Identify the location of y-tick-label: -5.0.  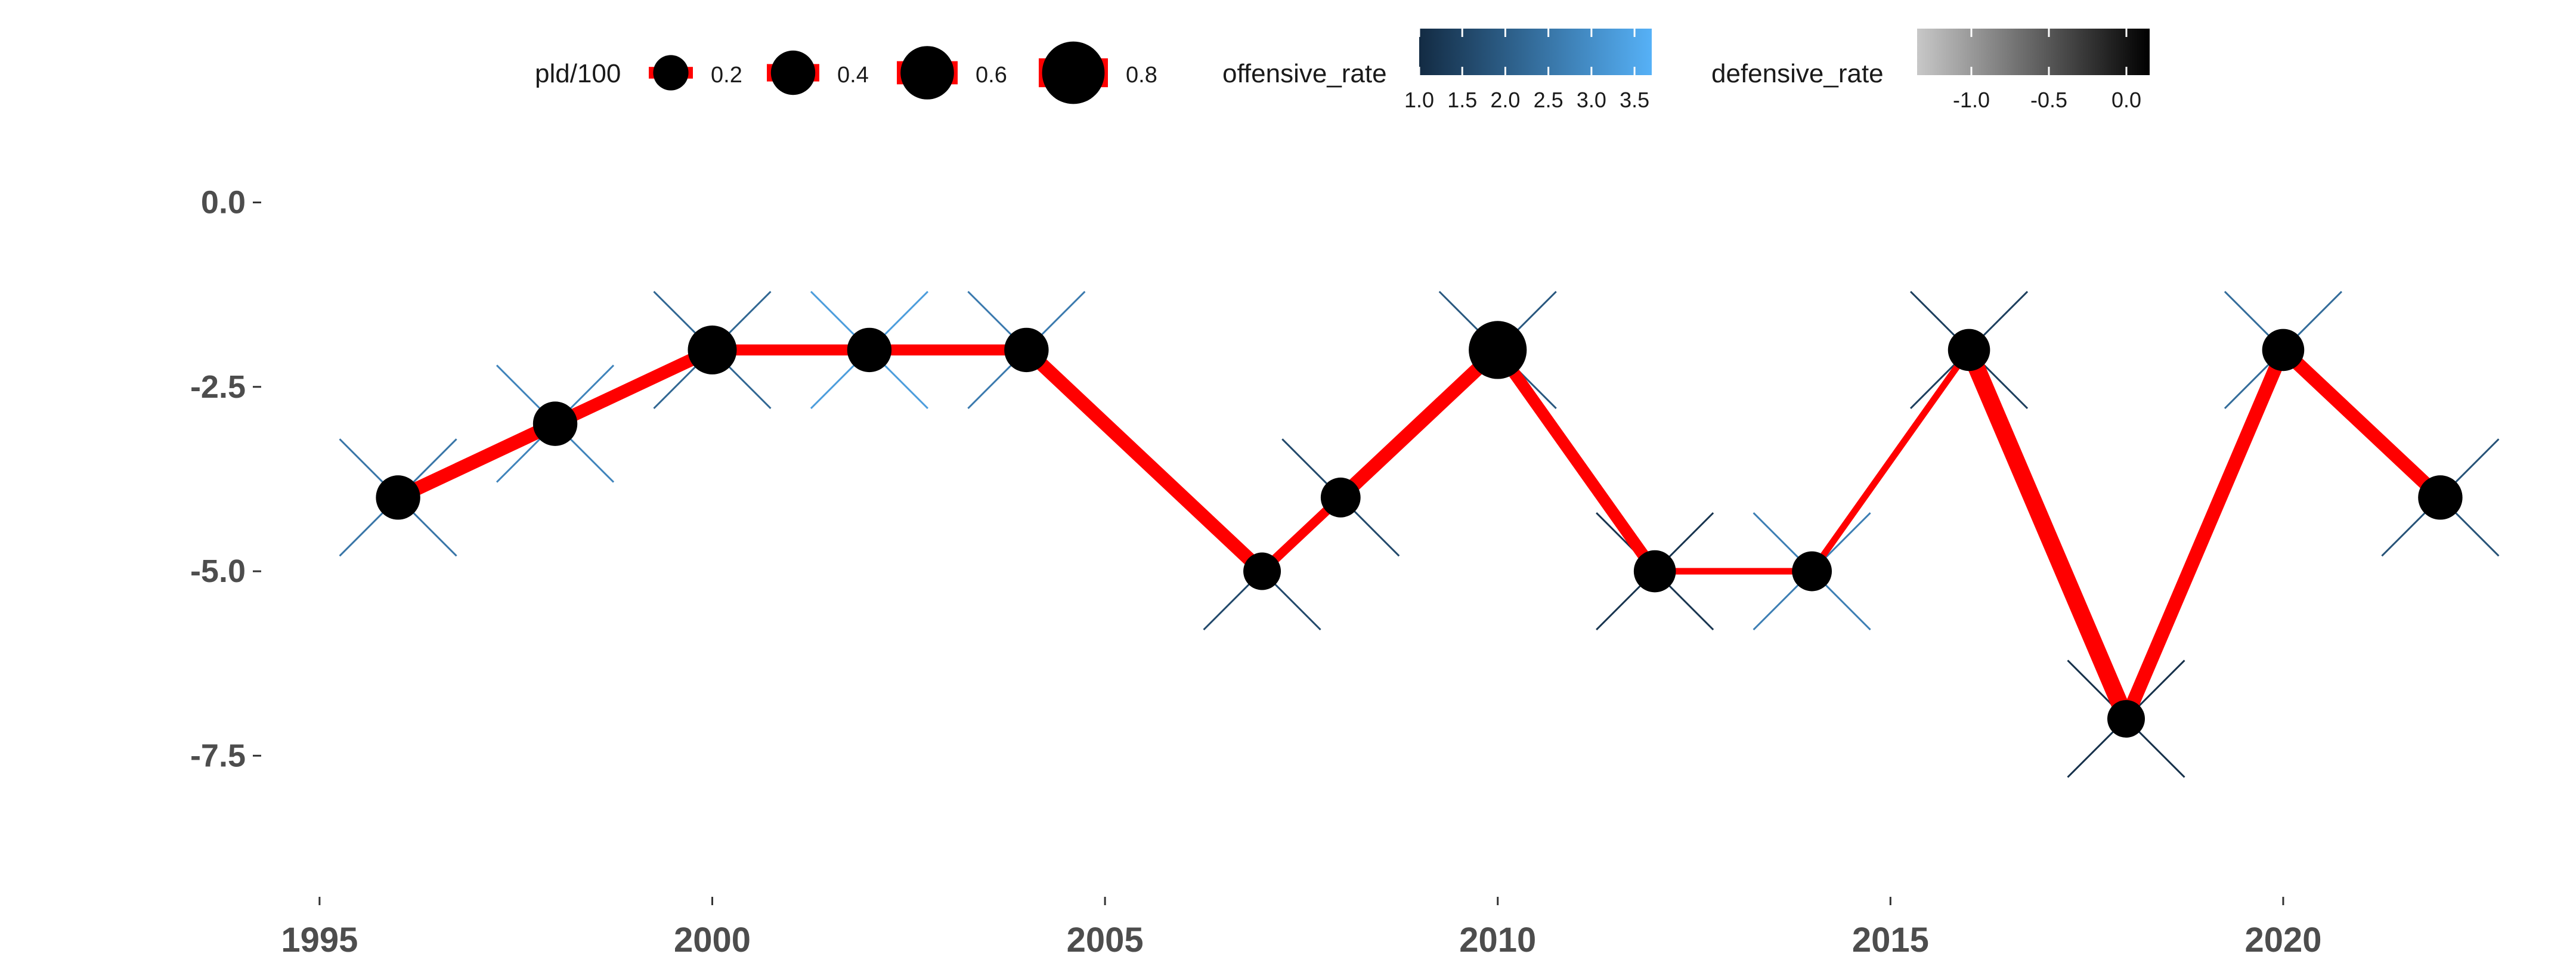
(218, 571).